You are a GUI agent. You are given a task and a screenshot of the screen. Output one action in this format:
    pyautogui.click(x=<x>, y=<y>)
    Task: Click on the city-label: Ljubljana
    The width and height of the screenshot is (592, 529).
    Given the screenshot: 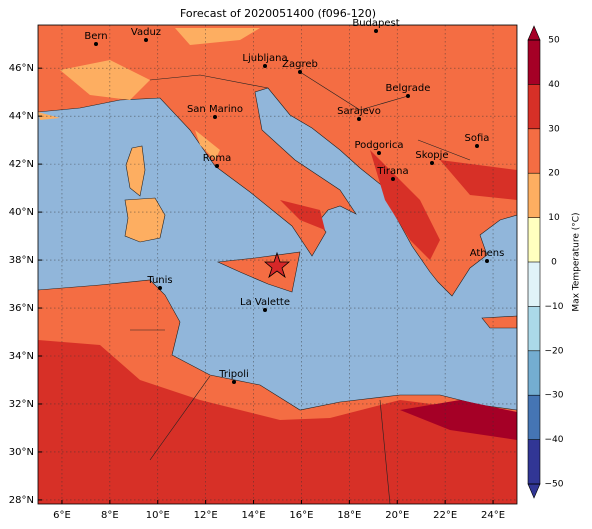 What is the action you would take?
    pyautogui.click(x=264, y=58)
    